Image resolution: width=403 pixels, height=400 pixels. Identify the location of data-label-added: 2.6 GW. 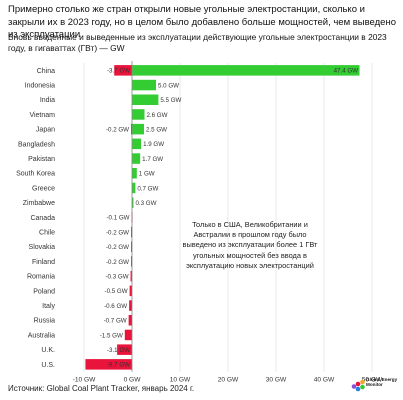
(156, 115).